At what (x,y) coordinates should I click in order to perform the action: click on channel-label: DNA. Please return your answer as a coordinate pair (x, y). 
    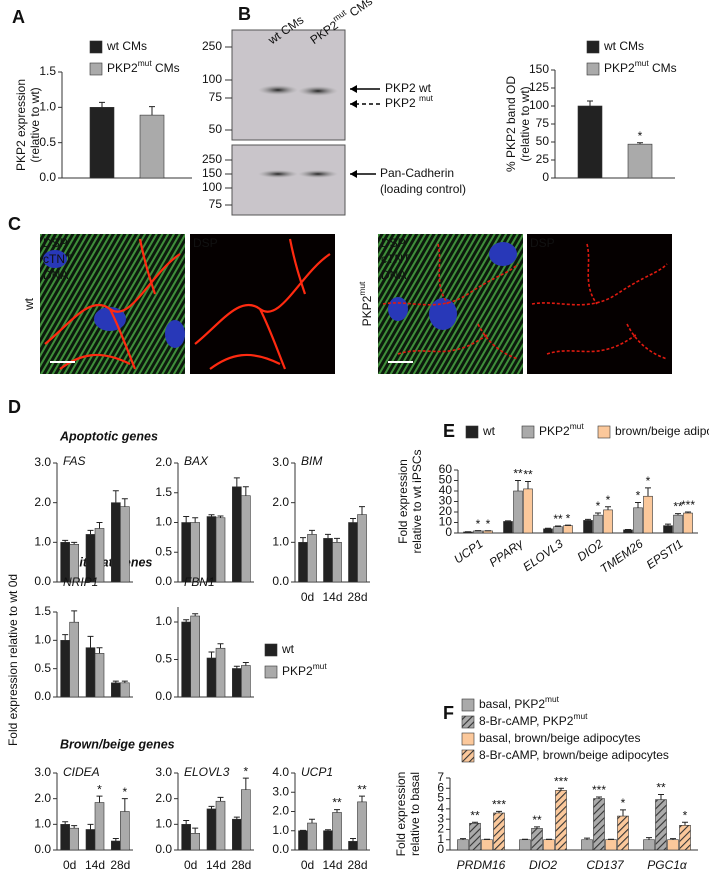
    Looking at the image, I should click on (393, 275).